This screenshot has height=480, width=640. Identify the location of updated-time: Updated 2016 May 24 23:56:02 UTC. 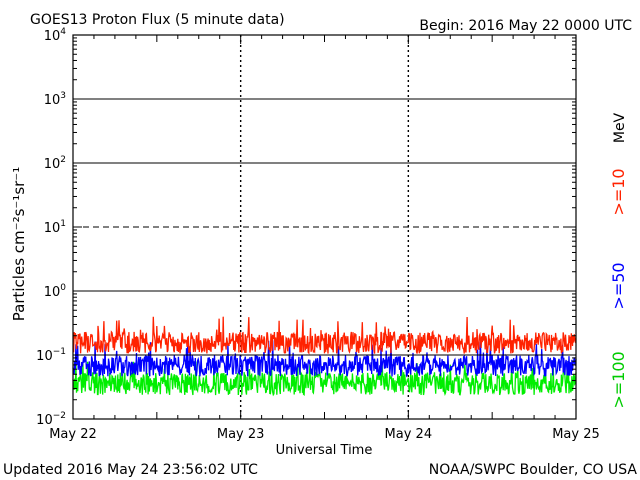
(130, 470).